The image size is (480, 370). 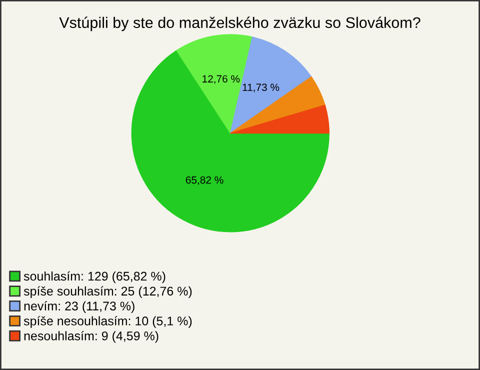 What do you see at coordinates (91, 337) in the screenshot?
I see `legend-label: nesouhlasím: 9 (4,59 %)` at bounding box center [91, 337].